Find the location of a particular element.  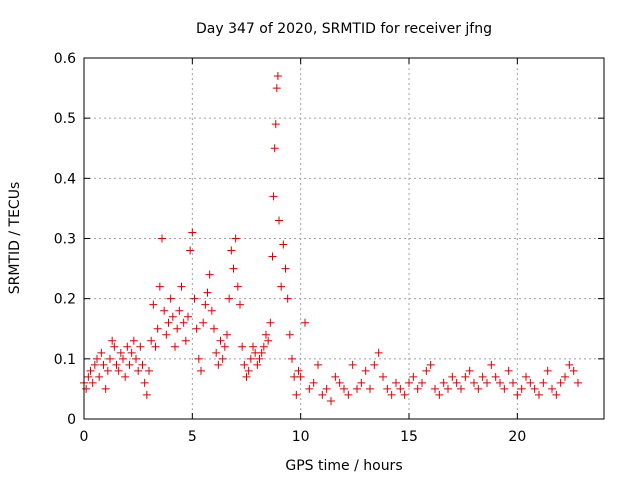

y-tick-label: 0.4 is located at coordinates (65, 179).